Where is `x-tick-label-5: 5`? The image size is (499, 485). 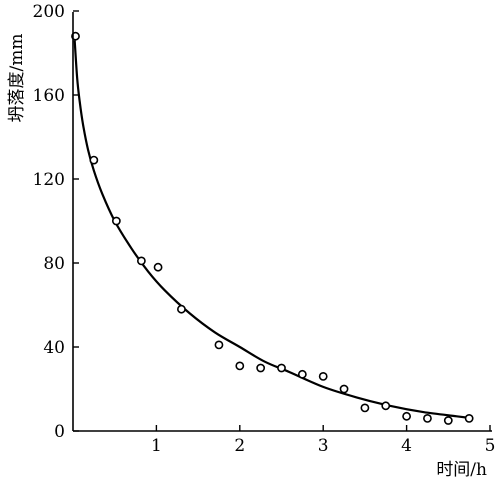
x-tick-label-5: 5 is located at coordinates (490, 446).